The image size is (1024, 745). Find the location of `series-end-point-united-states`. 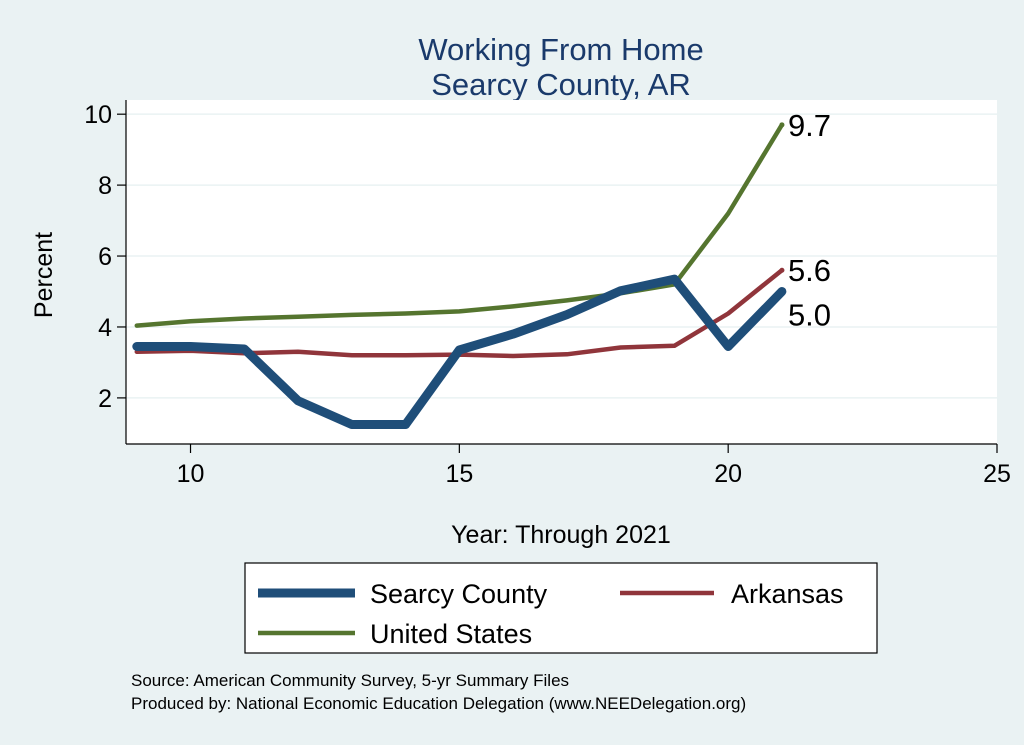

series-end-point-united-states is located at coordinates (782, 125).